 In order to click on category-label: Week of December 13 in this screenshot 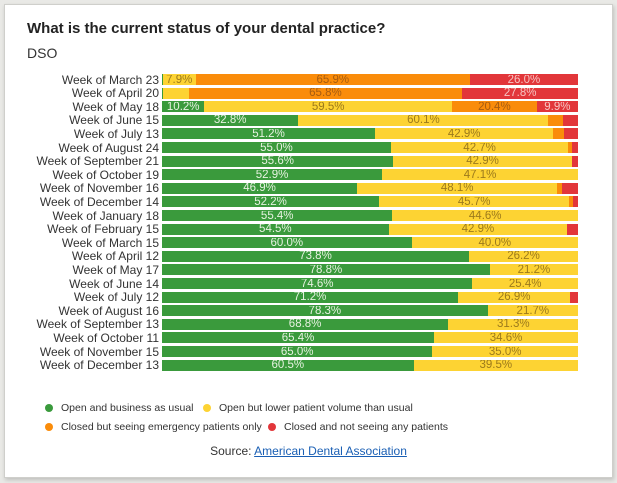, I will do `click(99, 365)`.